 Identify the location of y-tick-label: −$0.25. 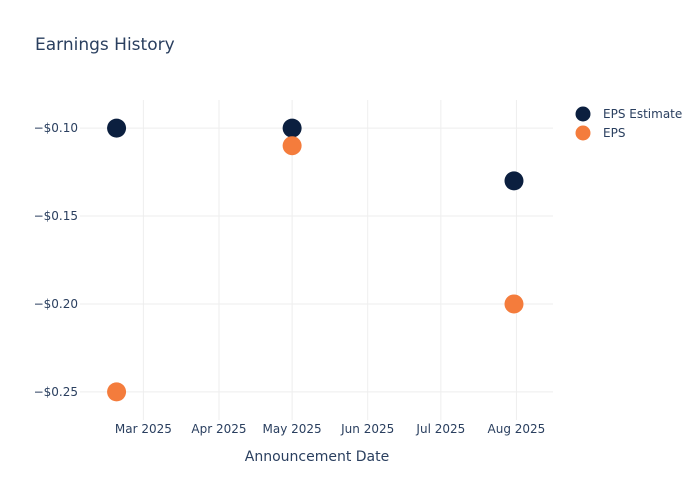
(56, 392).